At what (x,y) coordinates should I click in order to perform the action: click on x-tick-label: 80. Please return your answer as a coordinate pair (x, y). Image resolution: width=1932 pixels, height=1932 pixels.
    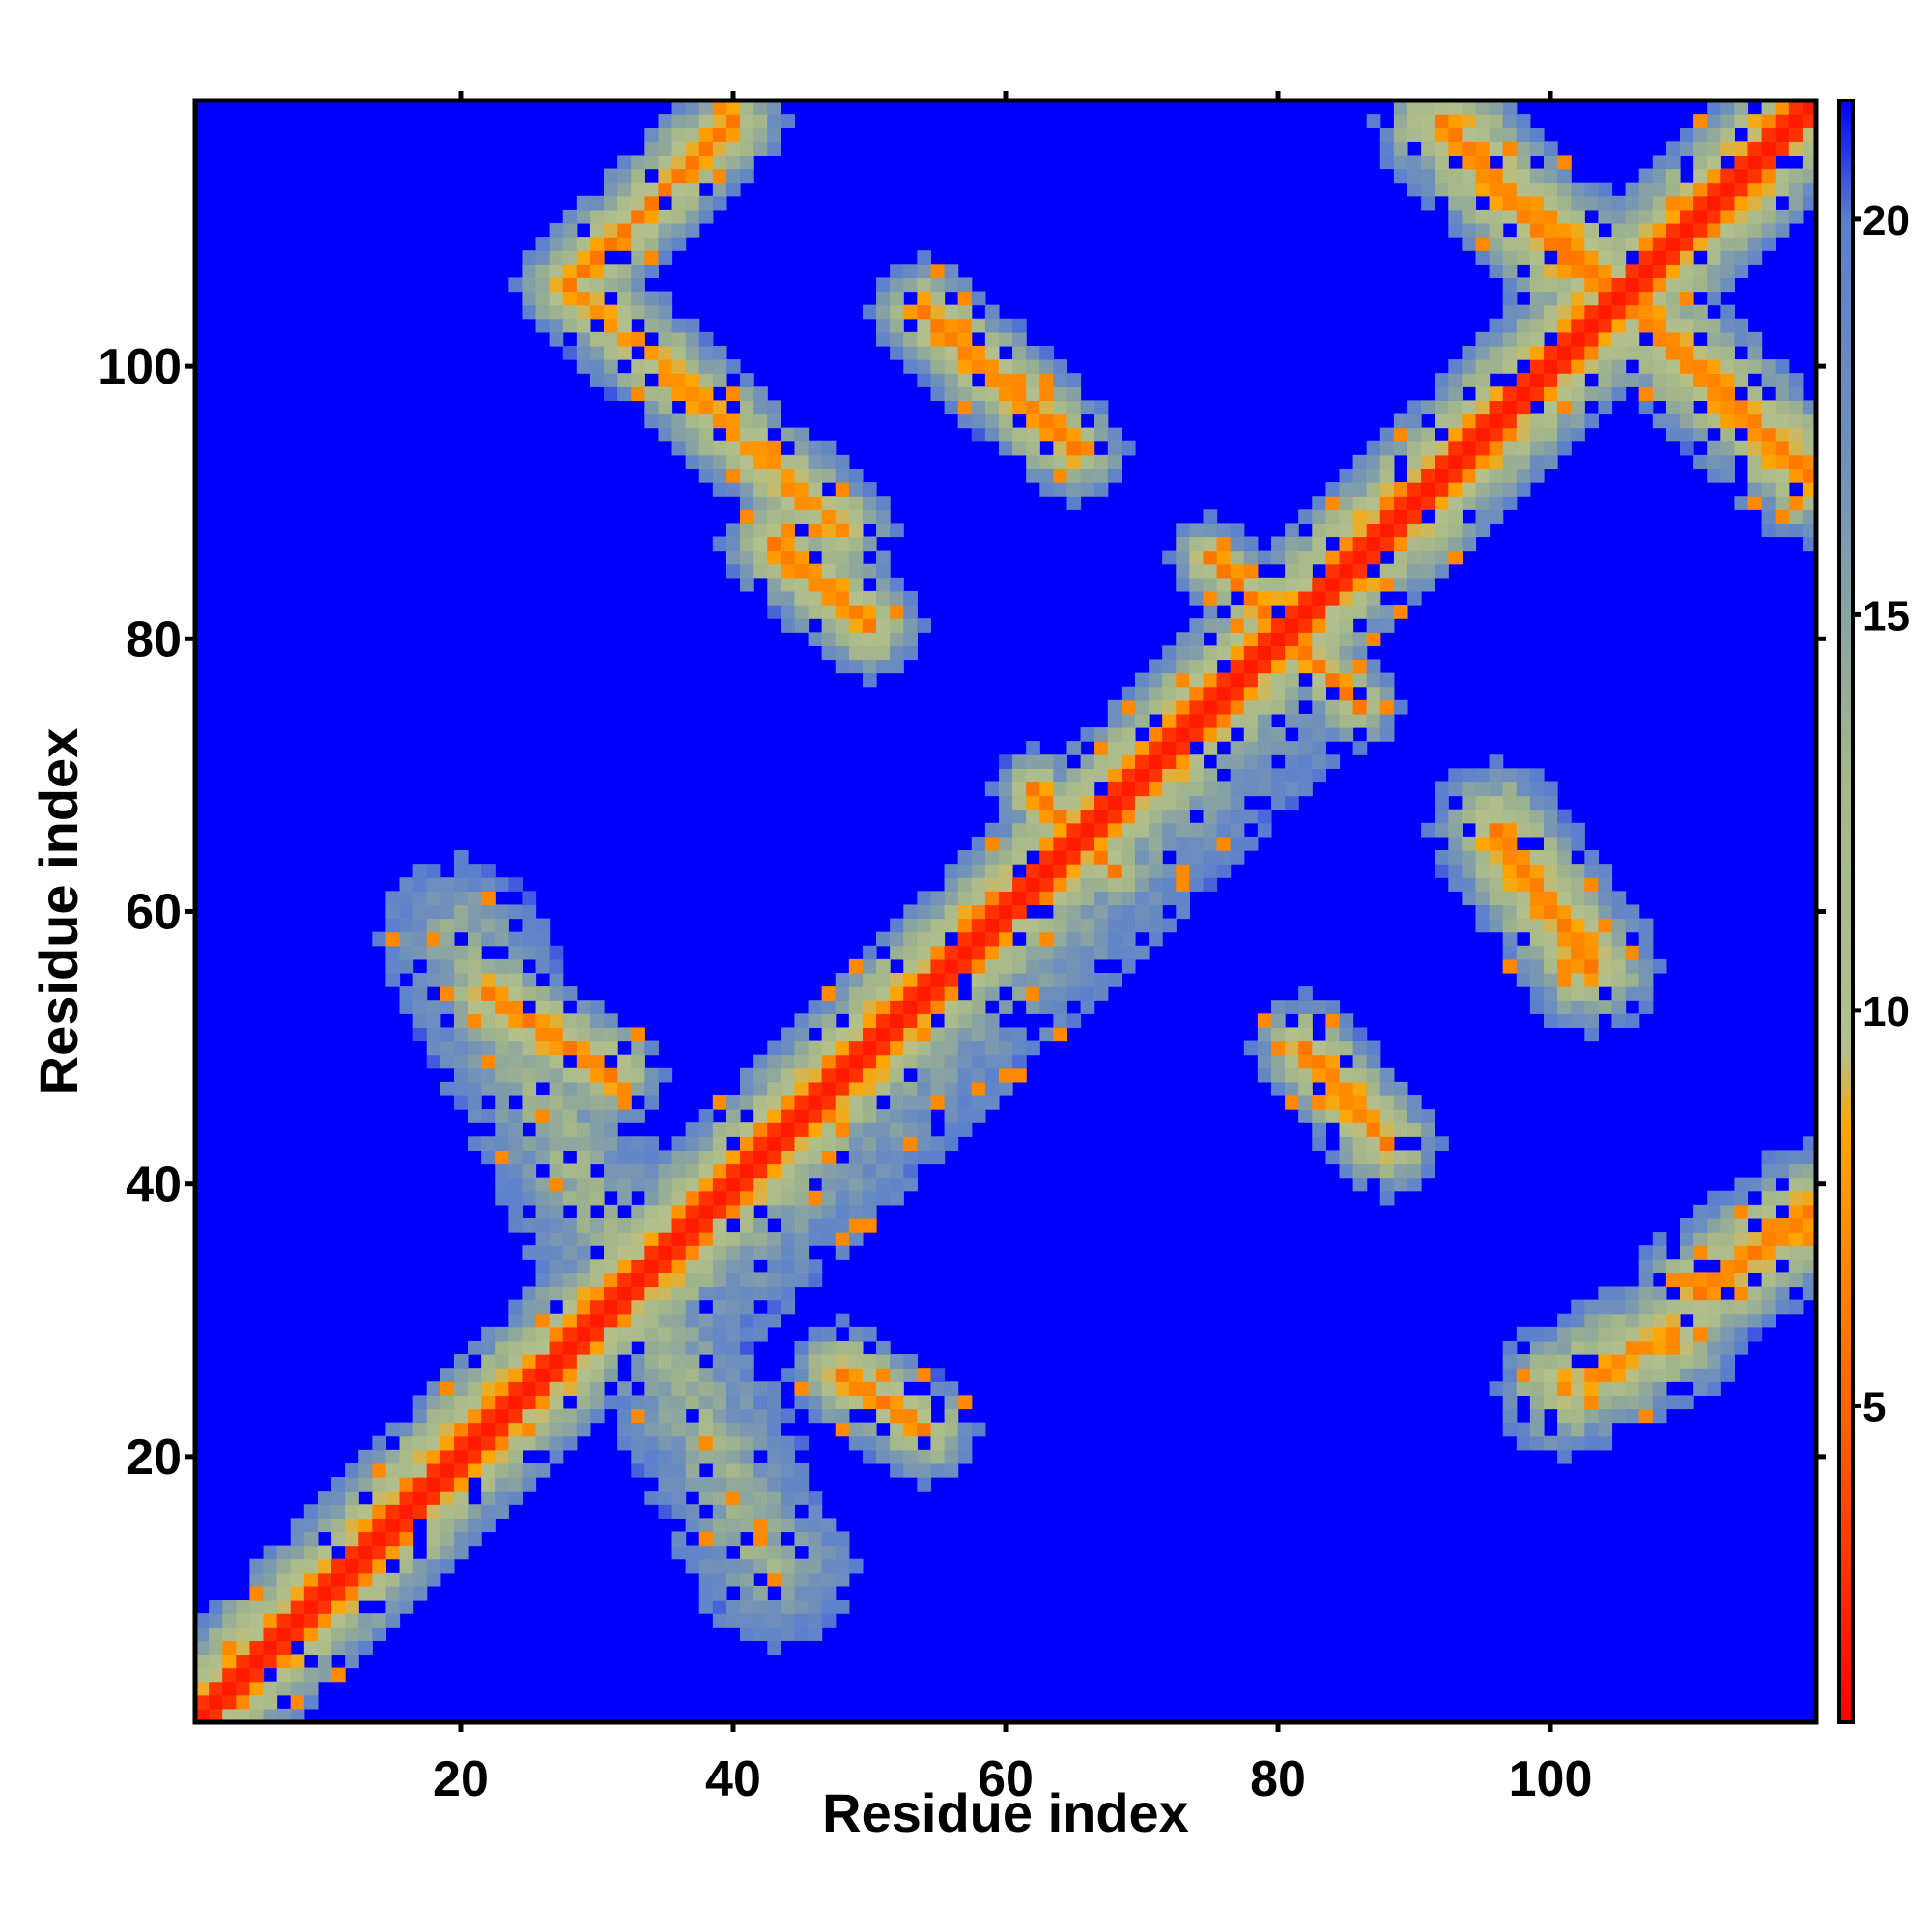
    Looking at the image, I should click on (1278, 1779).